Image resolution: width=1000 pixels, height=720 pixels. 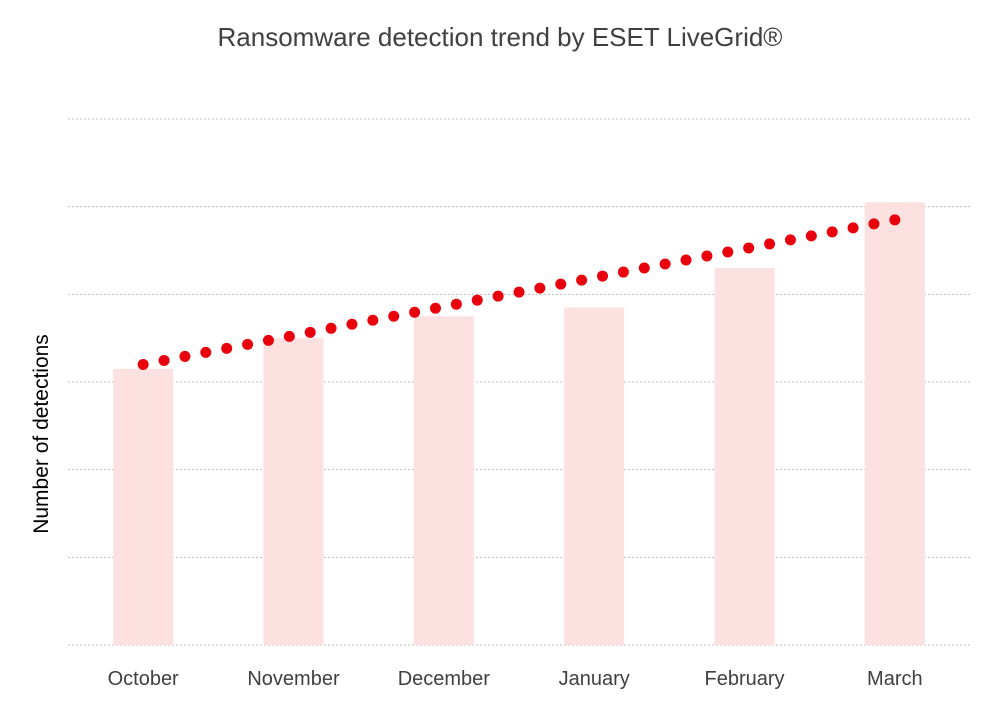 What do you see at coordinates (444, 679) in the screenshot?
I see `x-tick-label: December` at bounding box center [444, 679].